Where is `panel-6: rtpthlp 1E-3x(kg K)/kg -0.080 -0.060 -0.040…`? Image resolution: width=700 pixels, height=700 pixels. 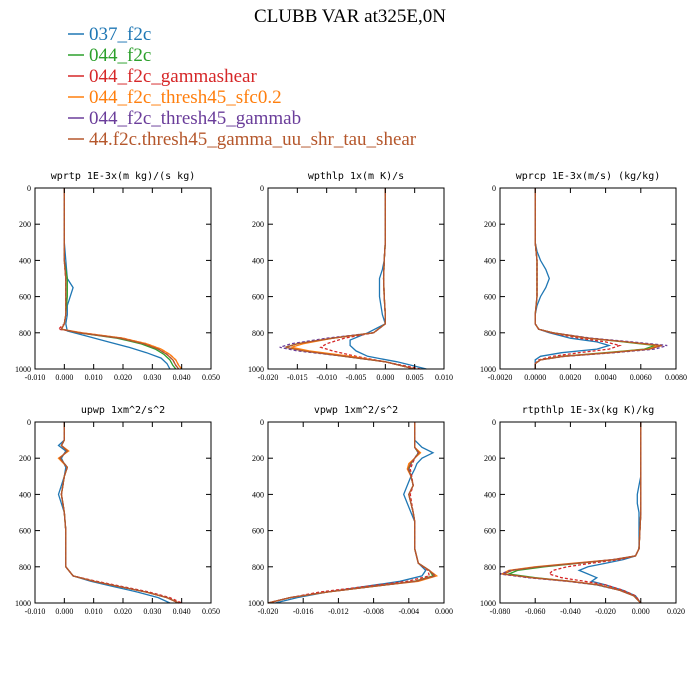 panel-6: rtpthlp 1E-3x(kg K)/kg -0.080 -0.060 -0.040… is located at coordinates (582, 510).